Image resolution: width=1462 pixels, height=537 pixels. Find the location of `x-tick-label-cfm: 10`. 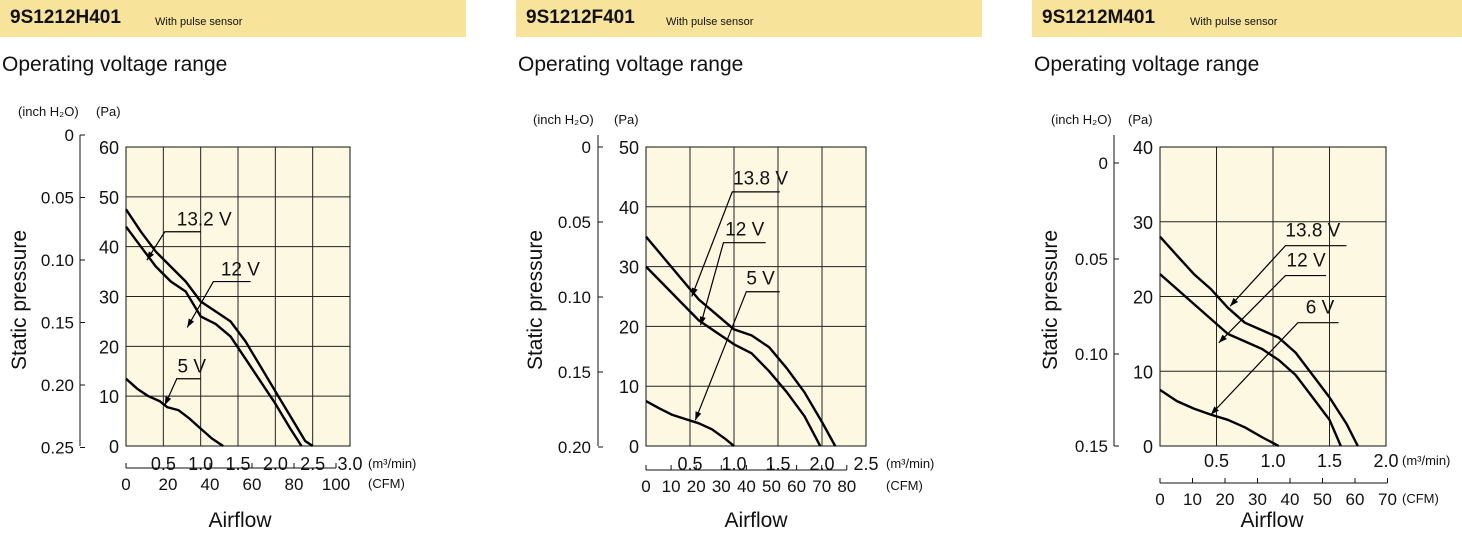

x-tick-label-cfm: 10 is located at coordinates (671, 486).